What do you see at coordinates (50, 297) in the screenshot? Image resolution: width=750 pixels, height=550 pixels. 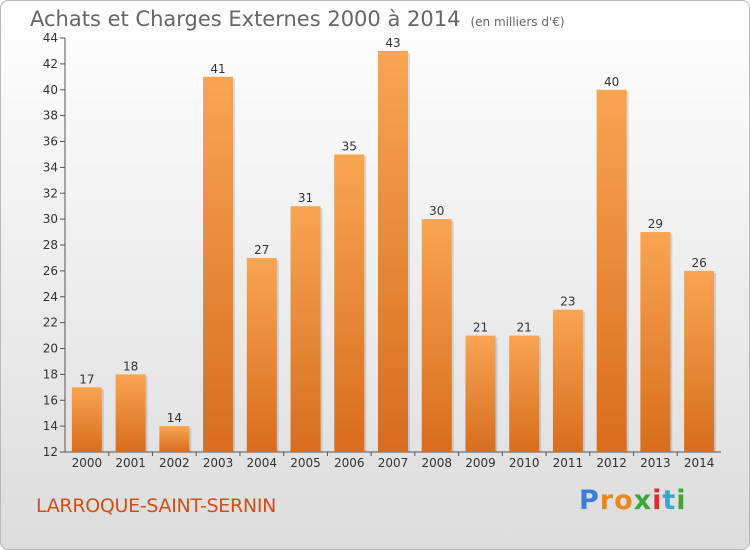 I see `y-tick-label: 24` at bounding box center [50, 297].